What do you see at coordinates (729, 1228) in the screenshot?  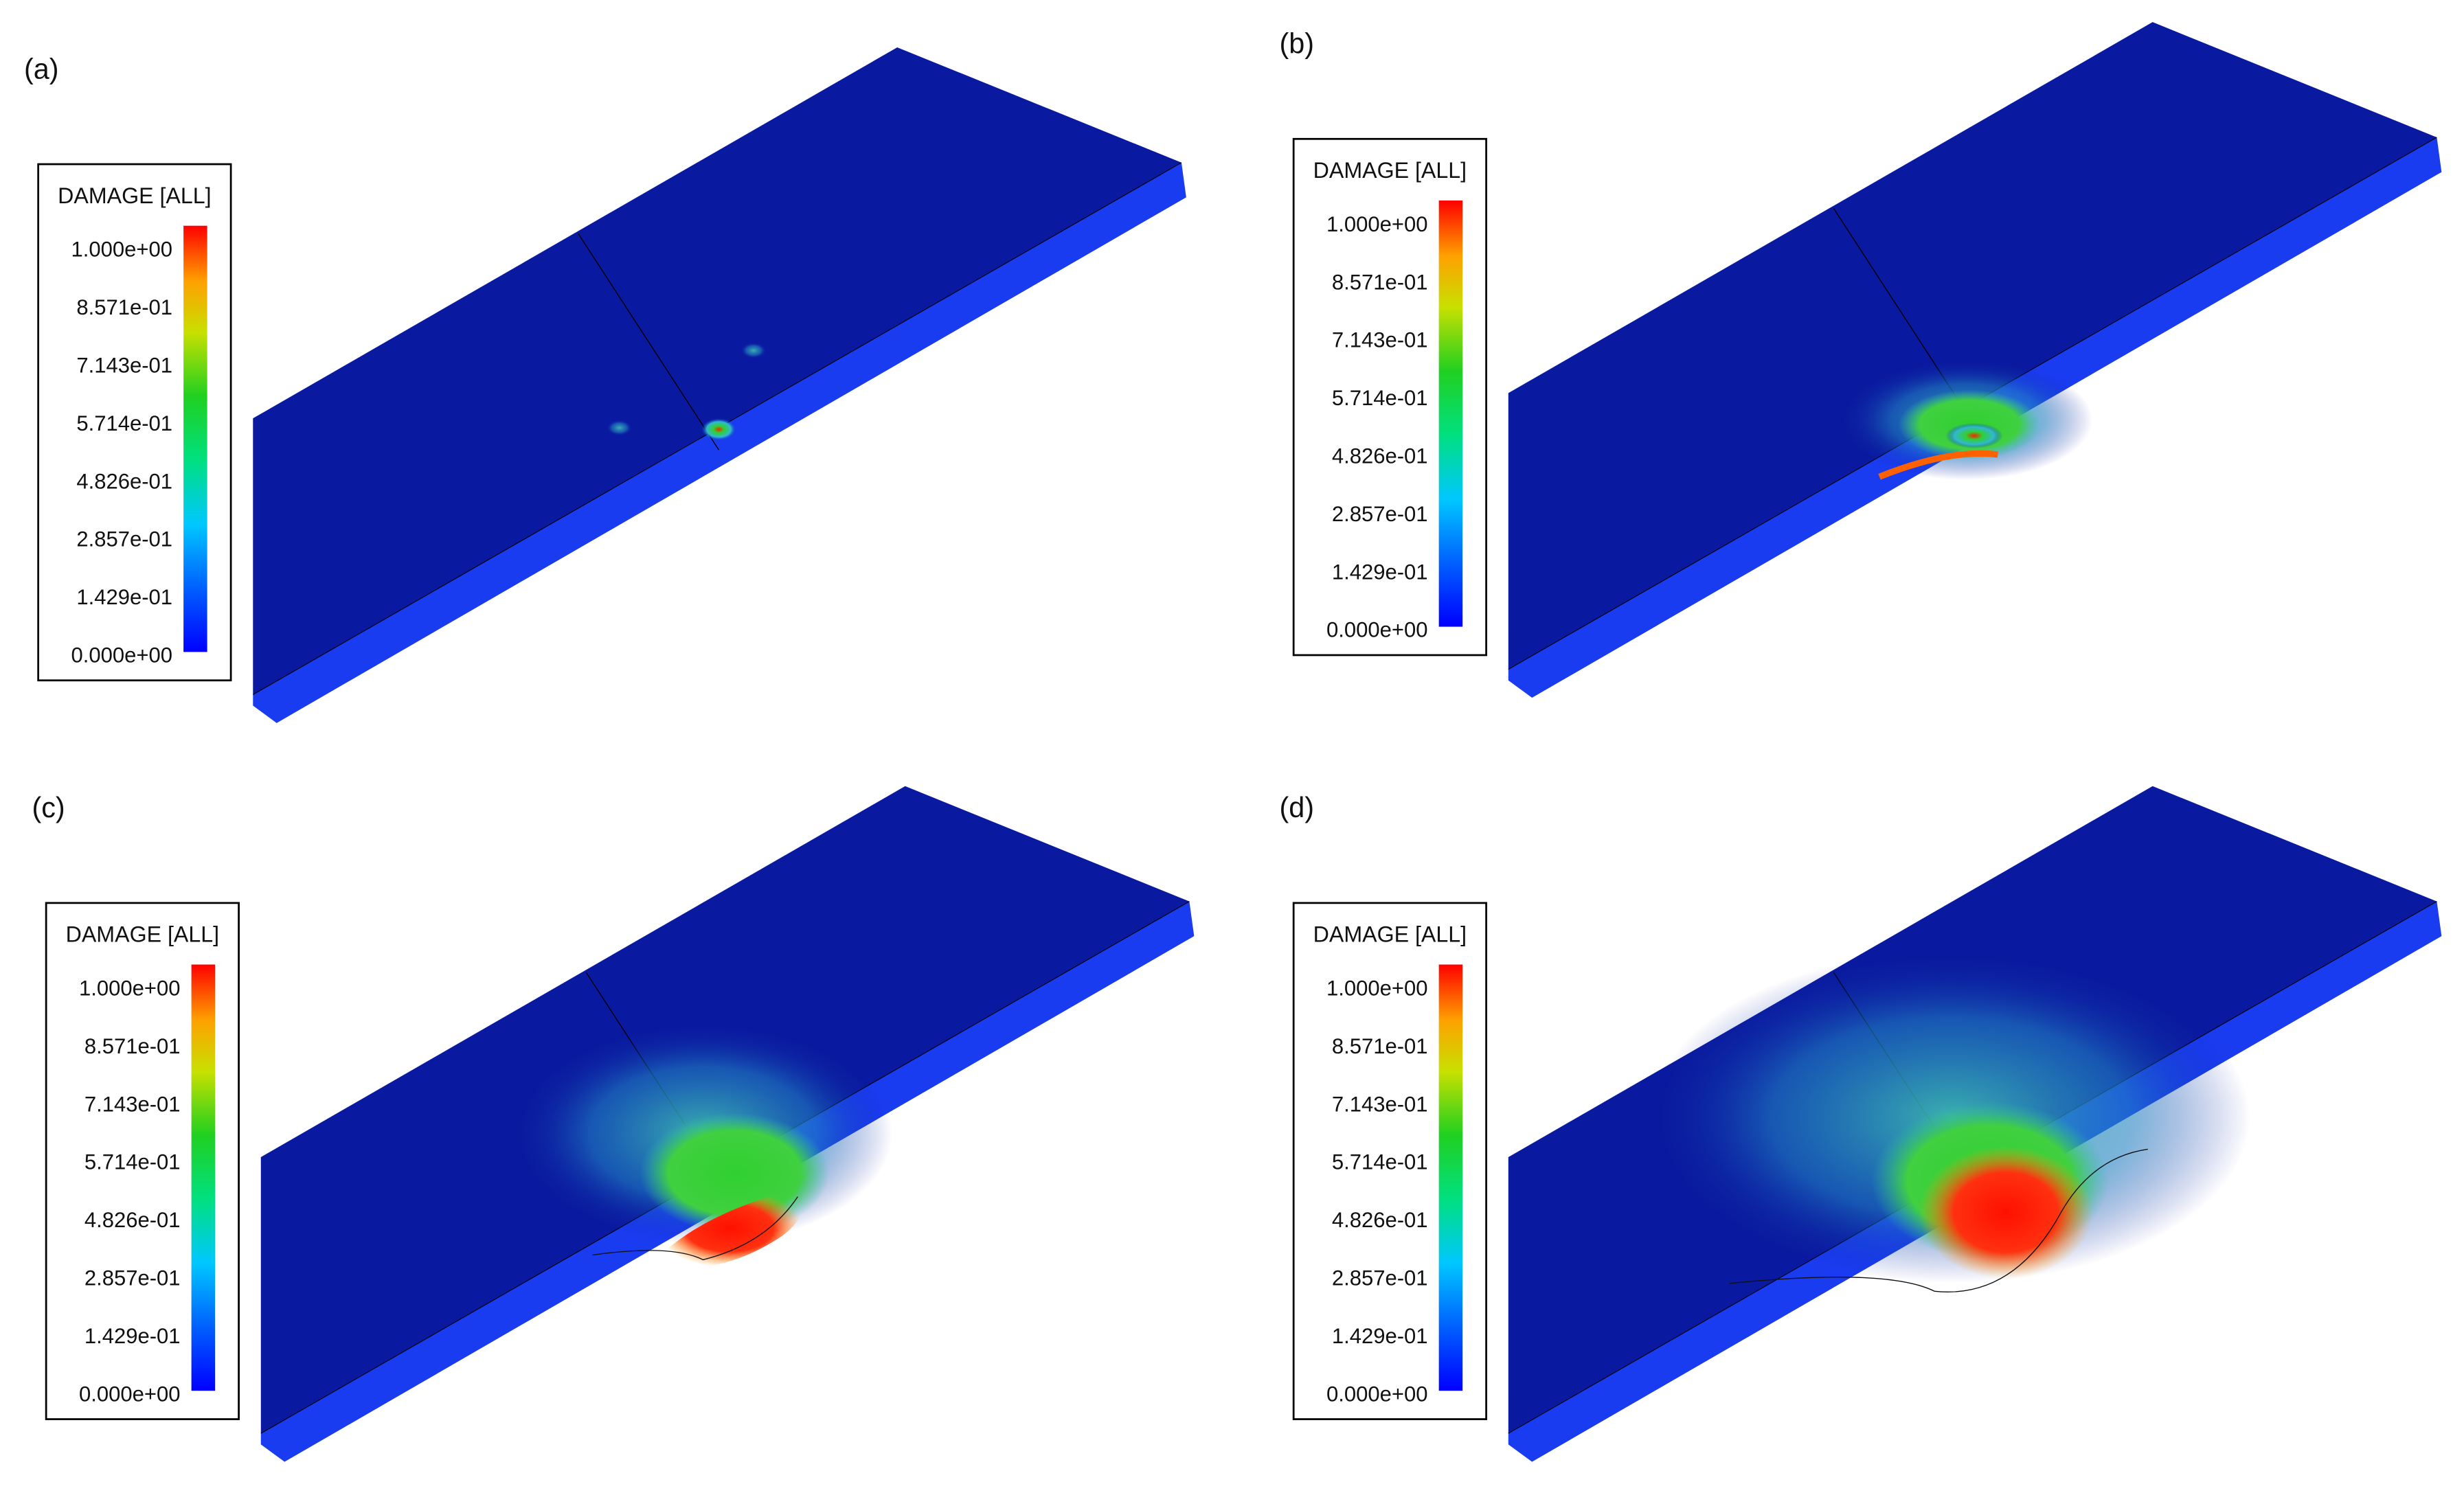 I see `damage-dent` at bounding box center [729, 1228].